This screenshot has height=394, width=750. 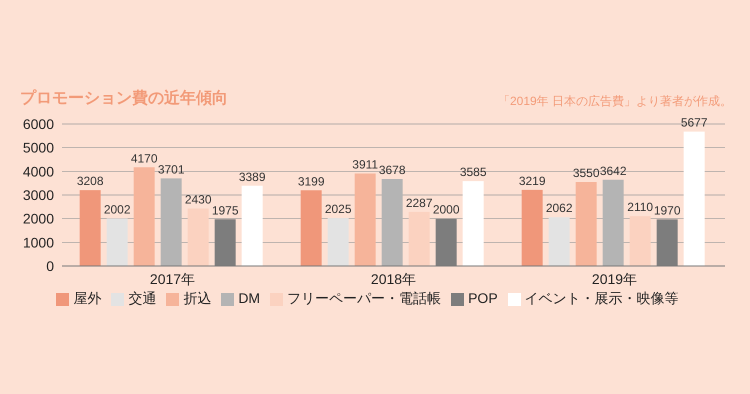 I want to click on data-label: 2062, so click(x=559, y=208).